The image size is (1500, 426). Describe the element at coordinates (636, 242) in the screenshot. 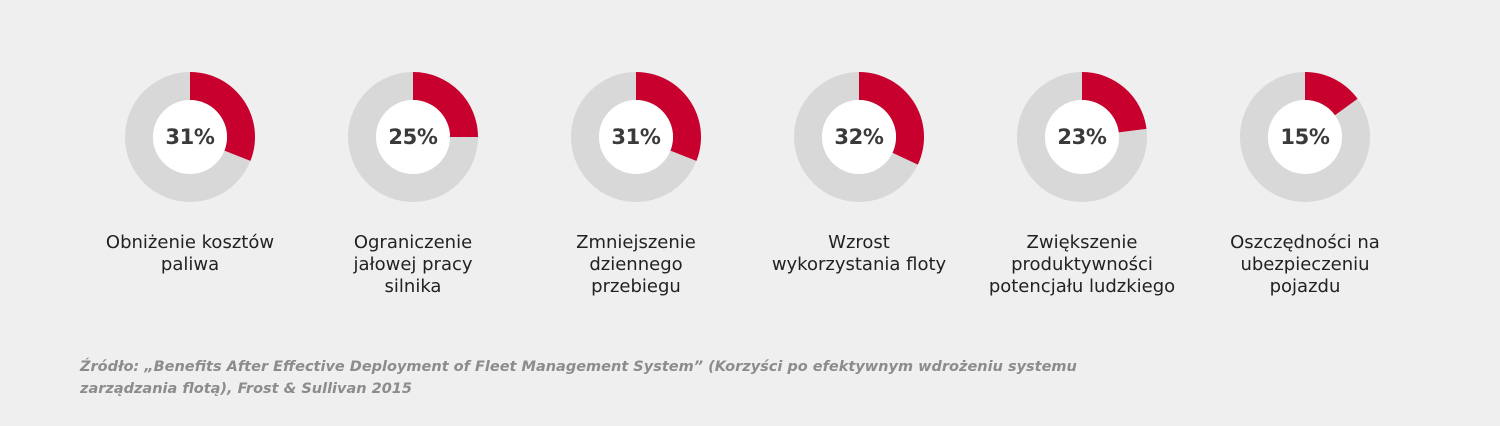

I see `donut-caption-line: Zmniejszenie` at that location.